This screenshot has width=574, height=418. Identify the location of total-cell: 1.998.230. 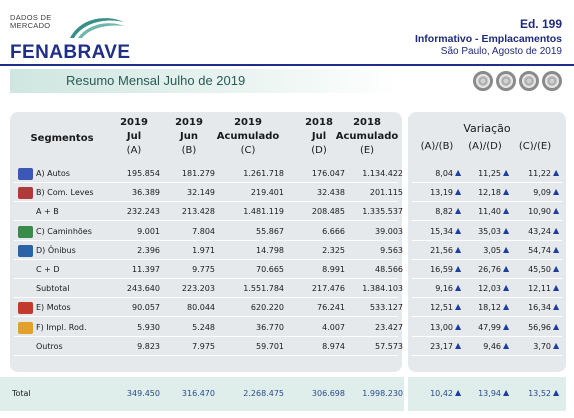
(382, 393).